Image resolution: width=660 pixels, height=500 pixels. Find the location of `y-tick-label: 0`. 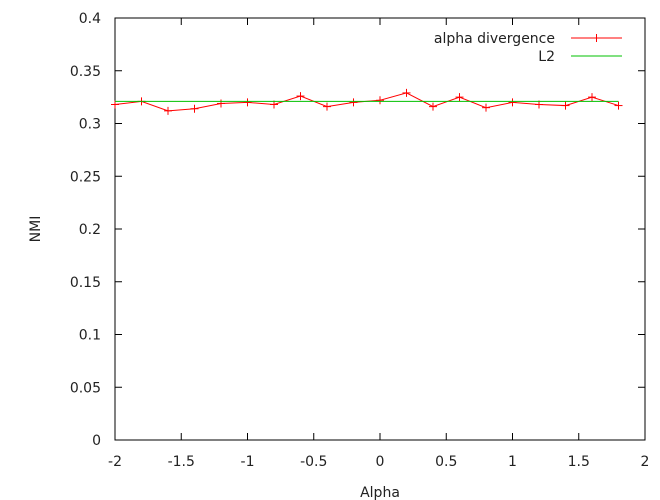

y-tick-label: 0 is located at coordinates (96, 441).